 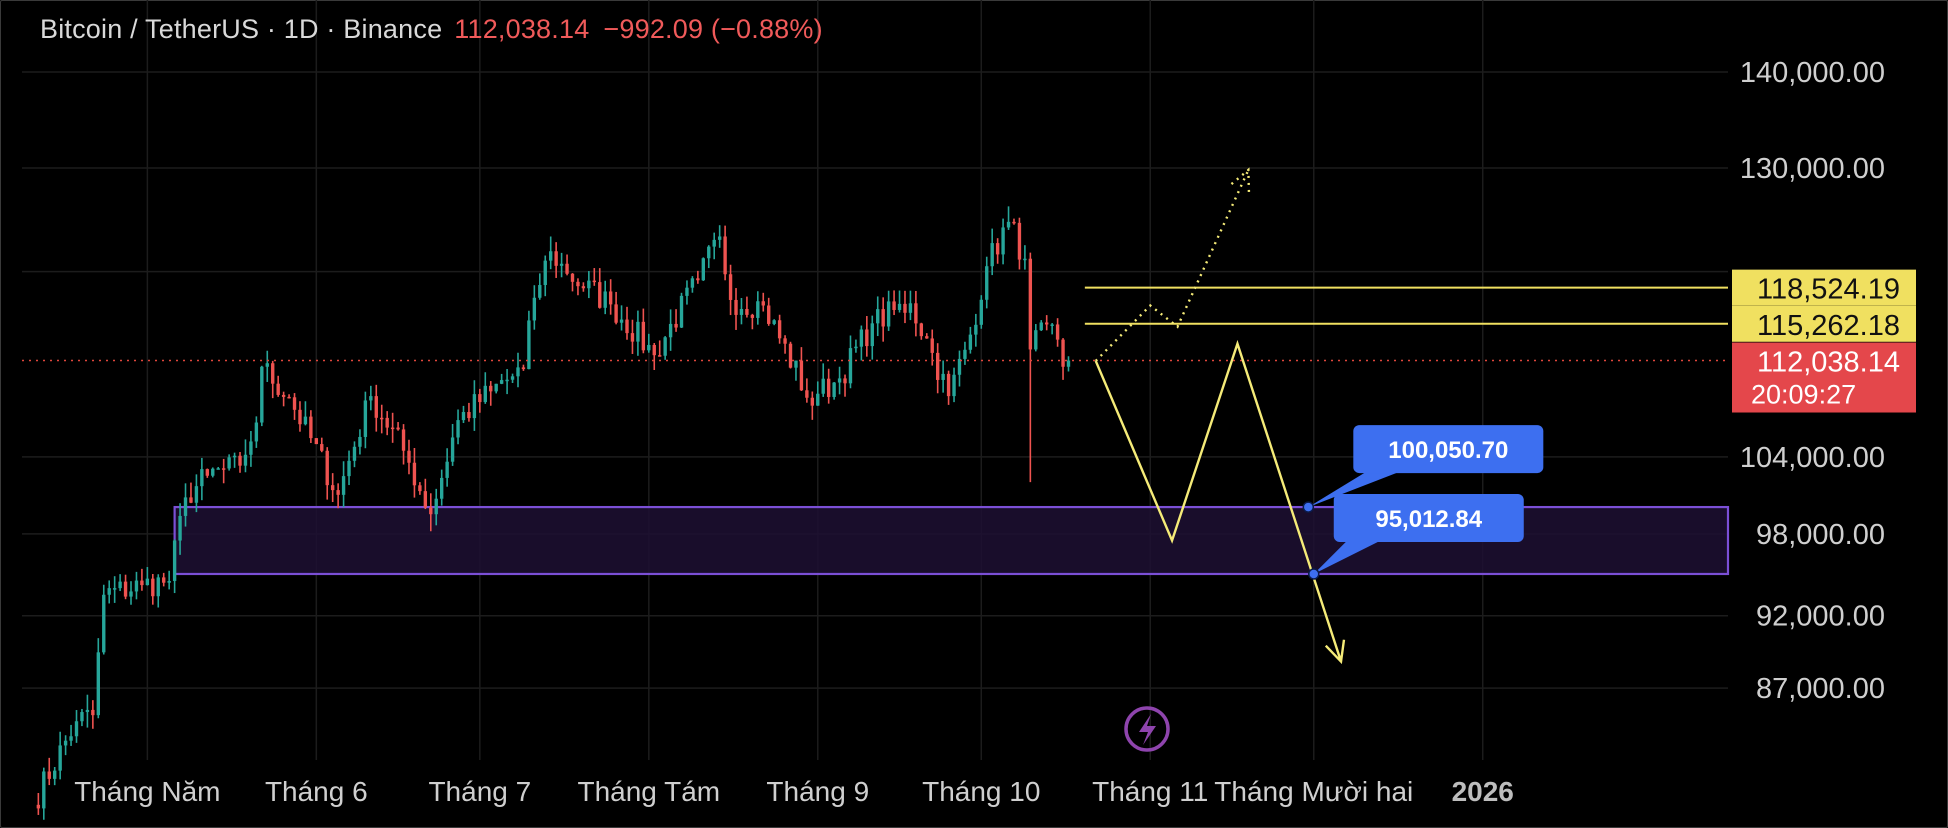 I want to click on level-price-label: 118,524.19, so click(x=1828, y=290).